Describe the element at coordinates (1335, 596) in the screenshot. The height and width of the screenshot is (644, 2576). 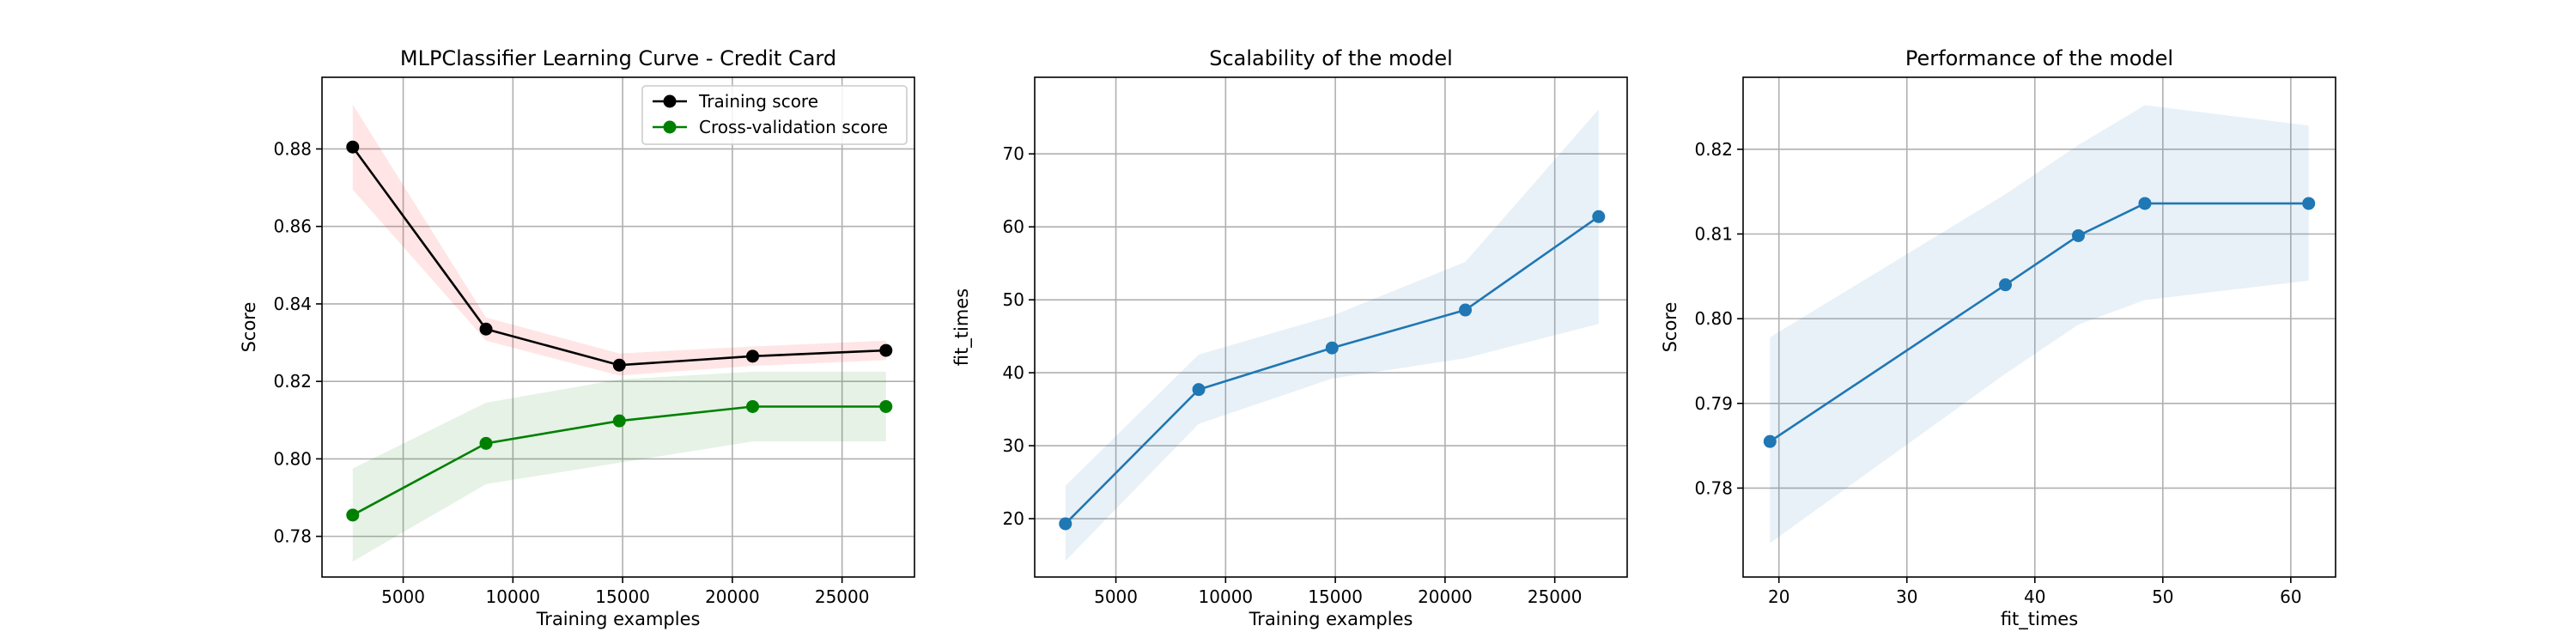
I see `scalability-xtick-label: 15000` at that location.